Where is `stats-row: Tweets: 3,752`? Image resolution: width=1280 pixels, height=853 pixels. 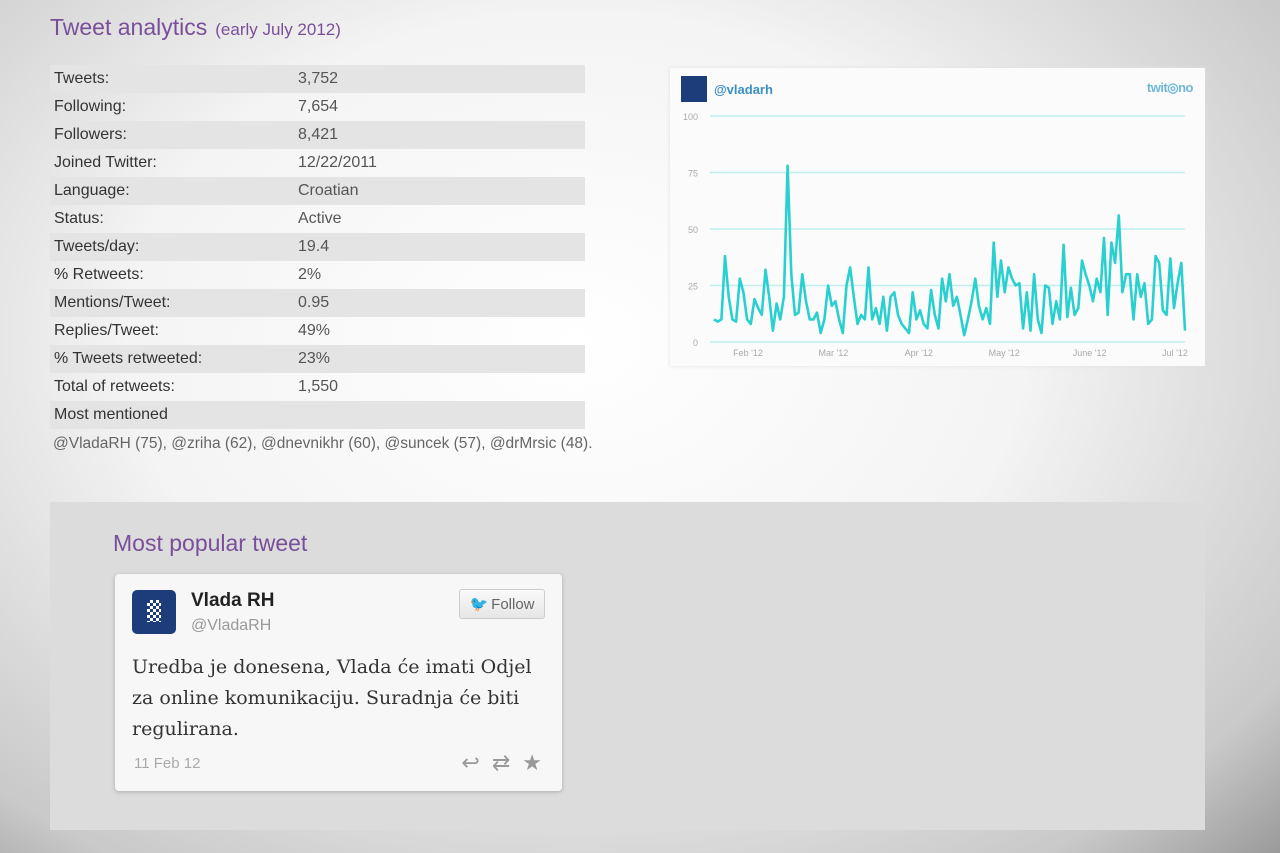 stats-row: Tweets: 3,752 is located at coordinates (317, 79).